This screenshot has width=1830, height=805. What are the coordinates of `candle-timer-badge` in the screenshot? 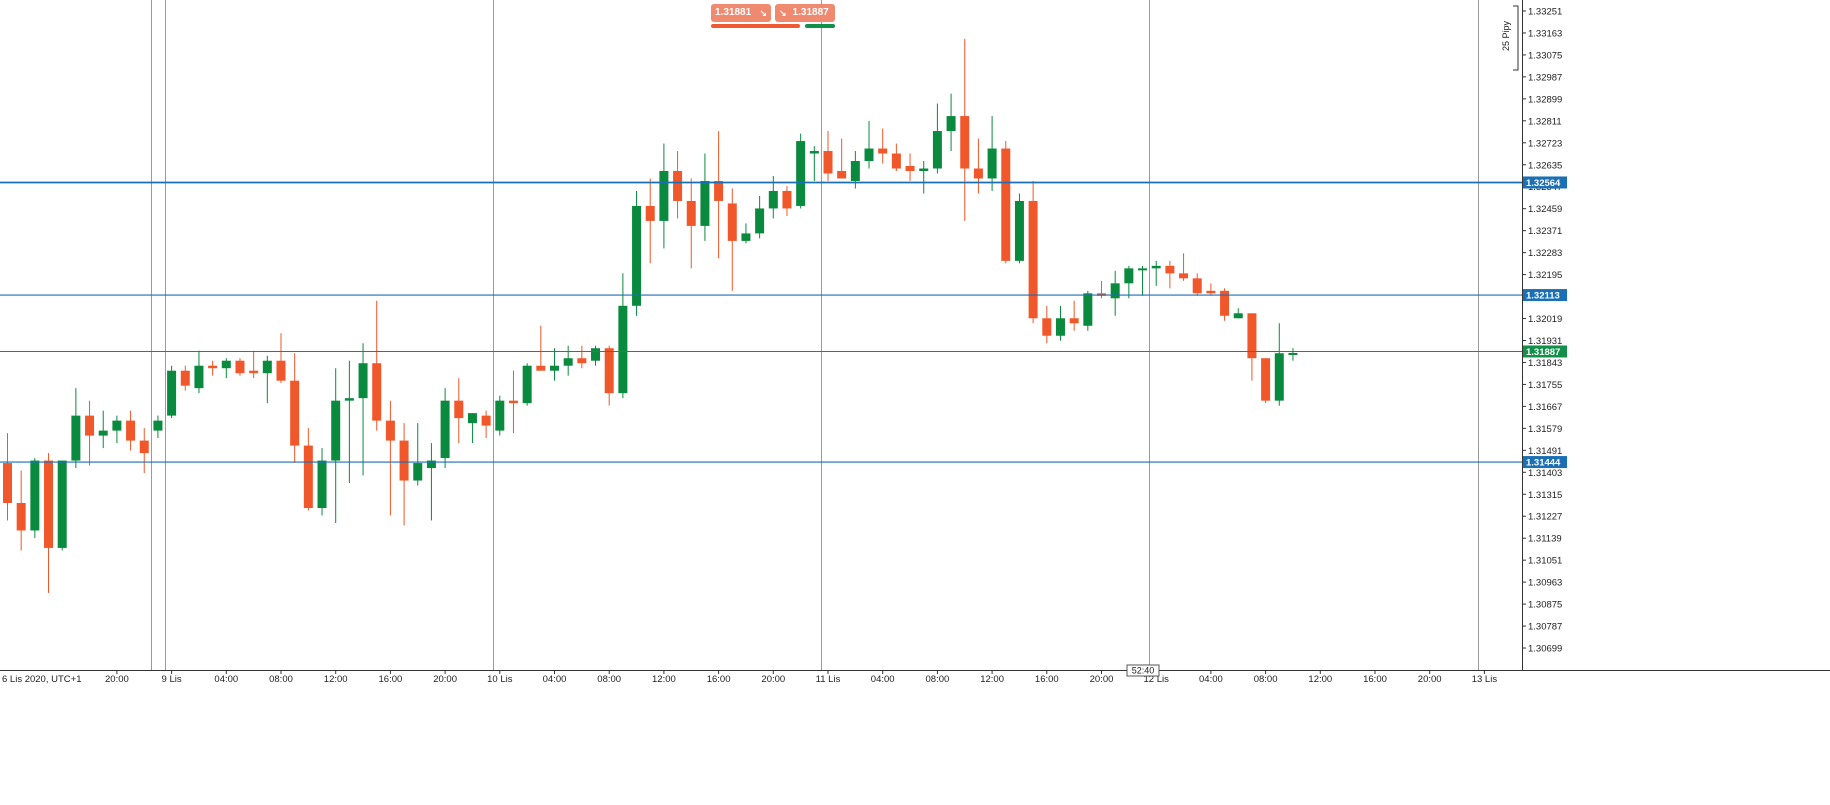 It's located at (1143, 670).